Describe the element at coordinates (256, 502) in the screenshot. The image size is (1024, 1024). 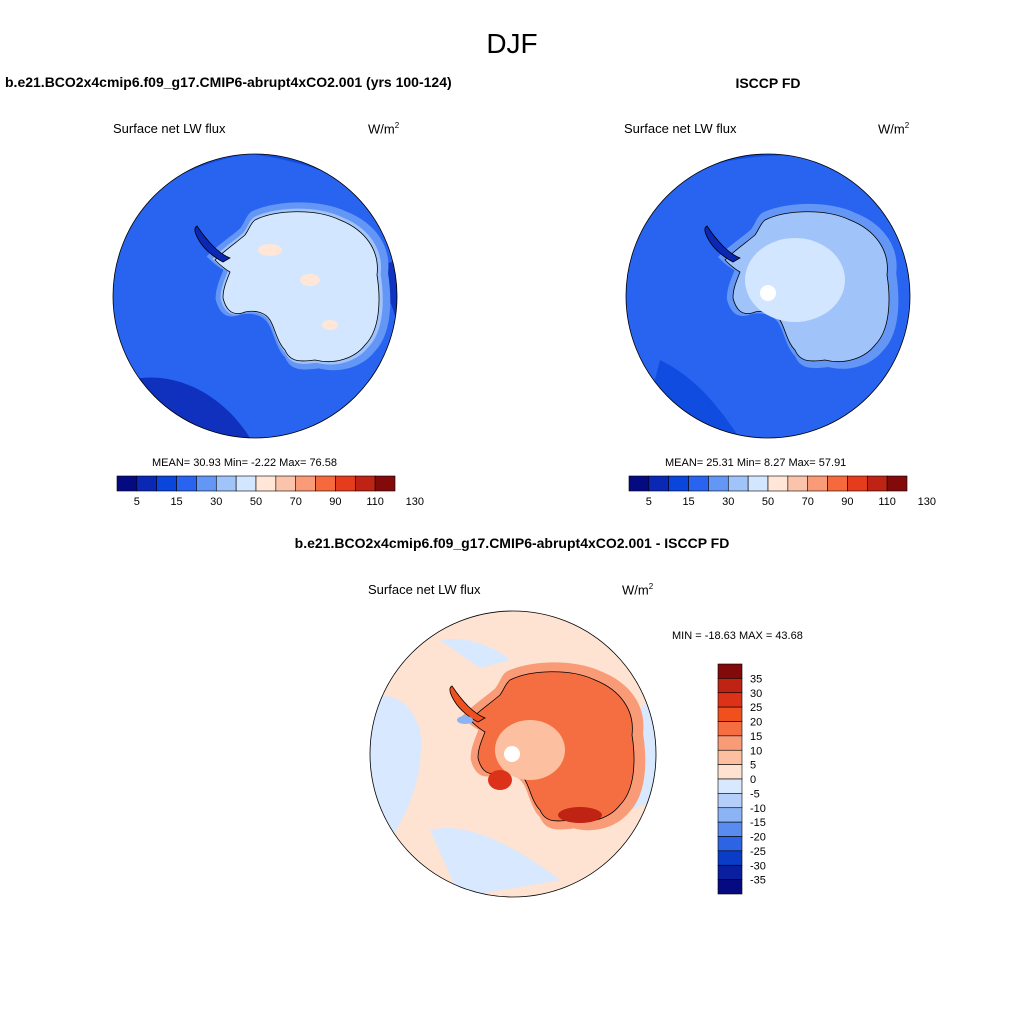
I see `model-colorbar-tick-label-3: 50` at that location.